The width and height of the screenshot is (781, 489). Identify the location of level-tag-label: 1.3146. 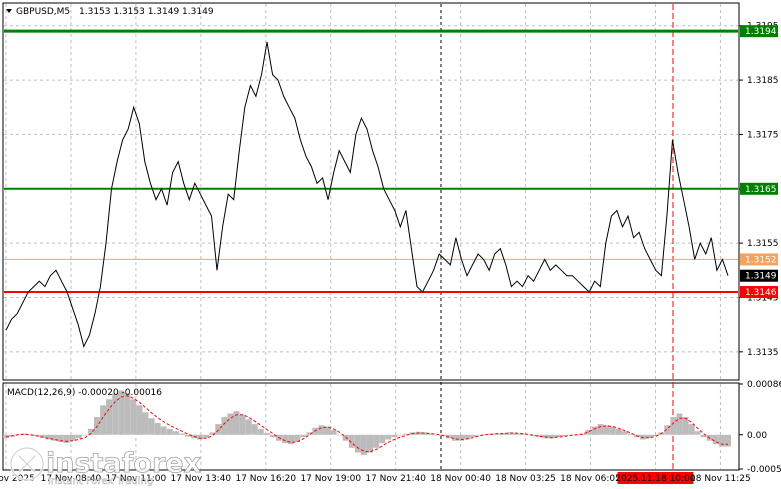
(761, 293).